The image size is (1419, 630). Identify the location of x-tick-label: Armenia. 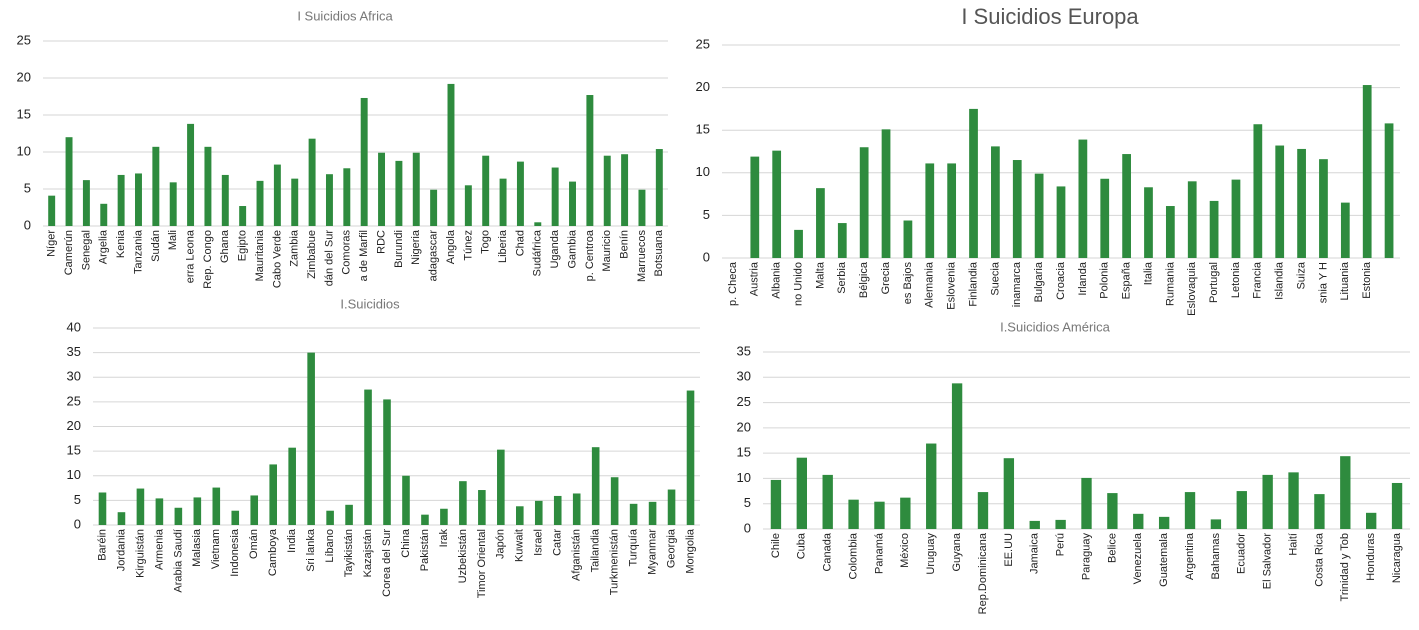
(159, 549).